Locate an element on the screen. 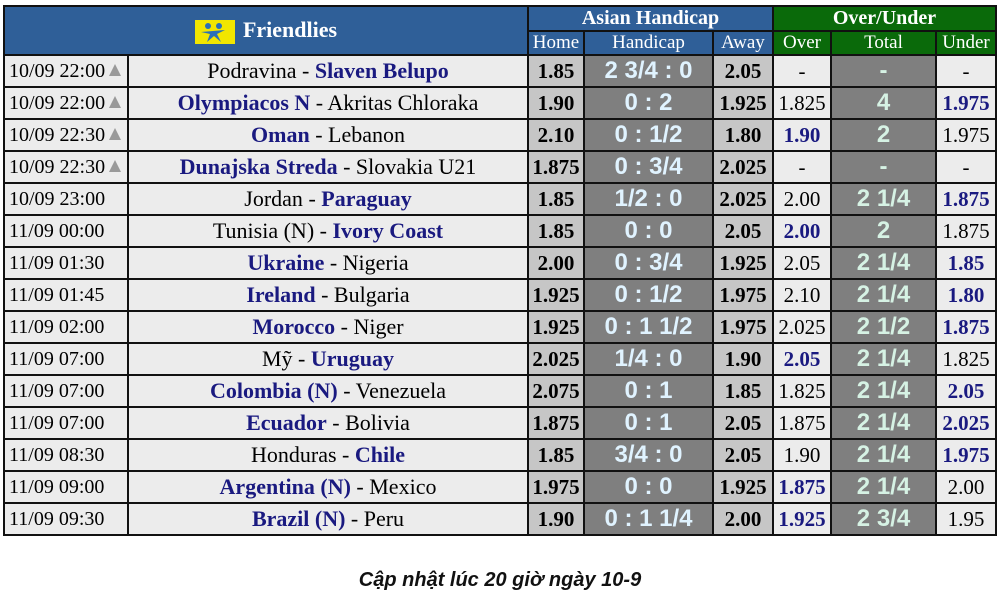 The height and width of the screenshot is (599, 1000). league-title: Friendlies is located at coordinates (290, 30).